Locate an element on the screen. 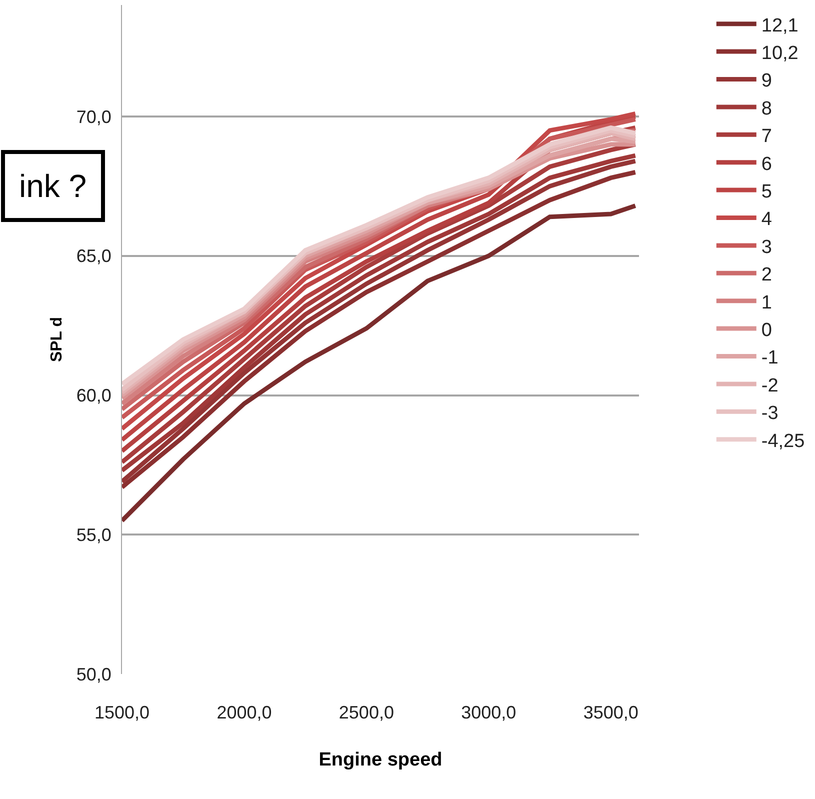  legend-label: -2 is located at coordinates (769, 385).